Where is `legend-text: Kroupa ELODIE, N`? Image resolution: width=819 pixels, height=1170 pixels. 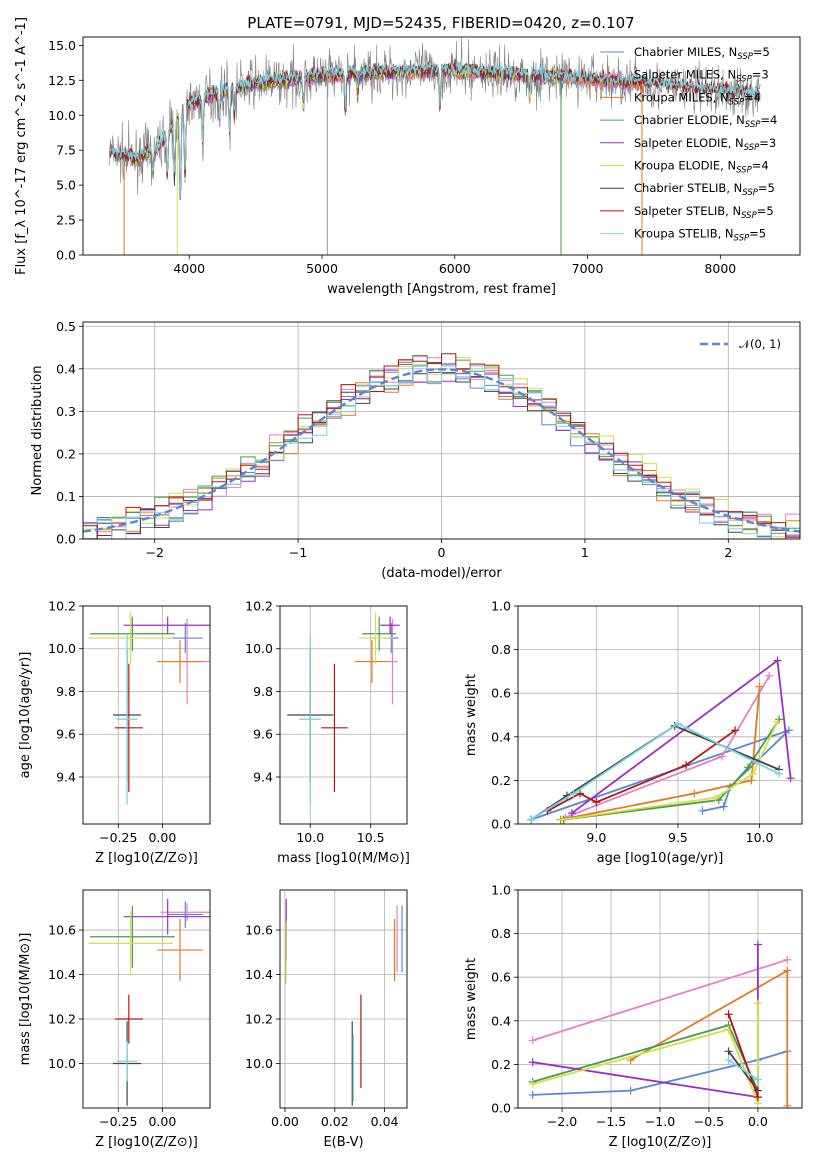
legend-text: Kroupa ELODIE, N is located at coordinates (685, 166).